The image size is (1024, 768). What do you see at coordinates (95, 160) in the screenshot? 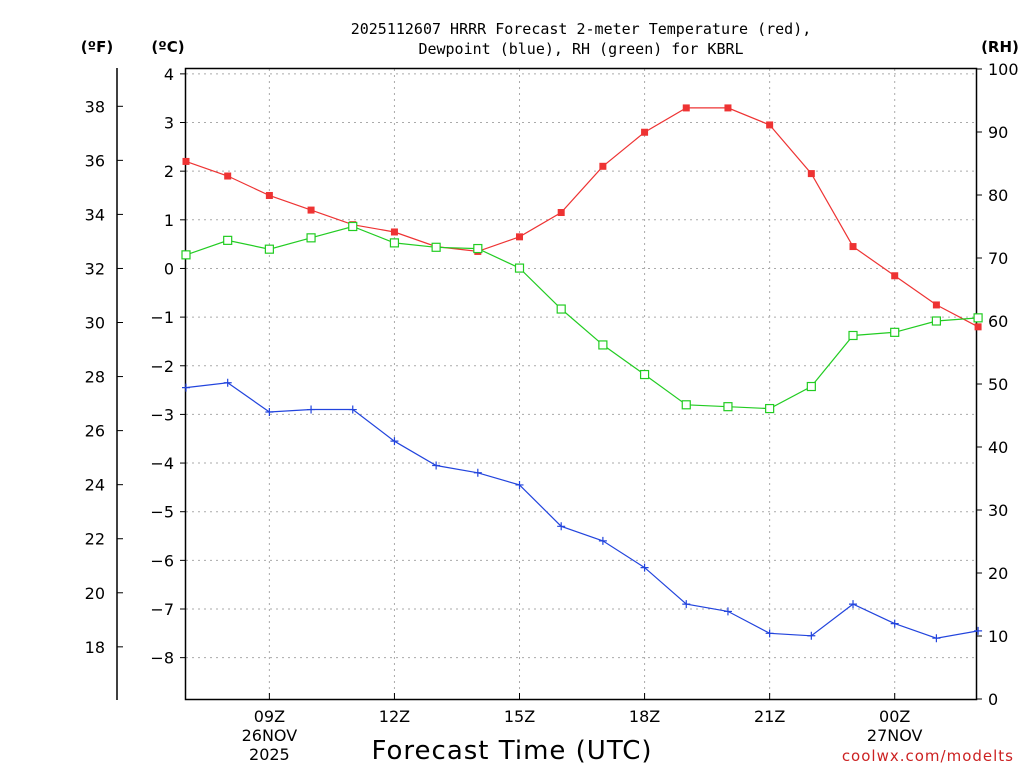
I see `fahrenheit-tick-label: 36` at bounding box center [95, 160].